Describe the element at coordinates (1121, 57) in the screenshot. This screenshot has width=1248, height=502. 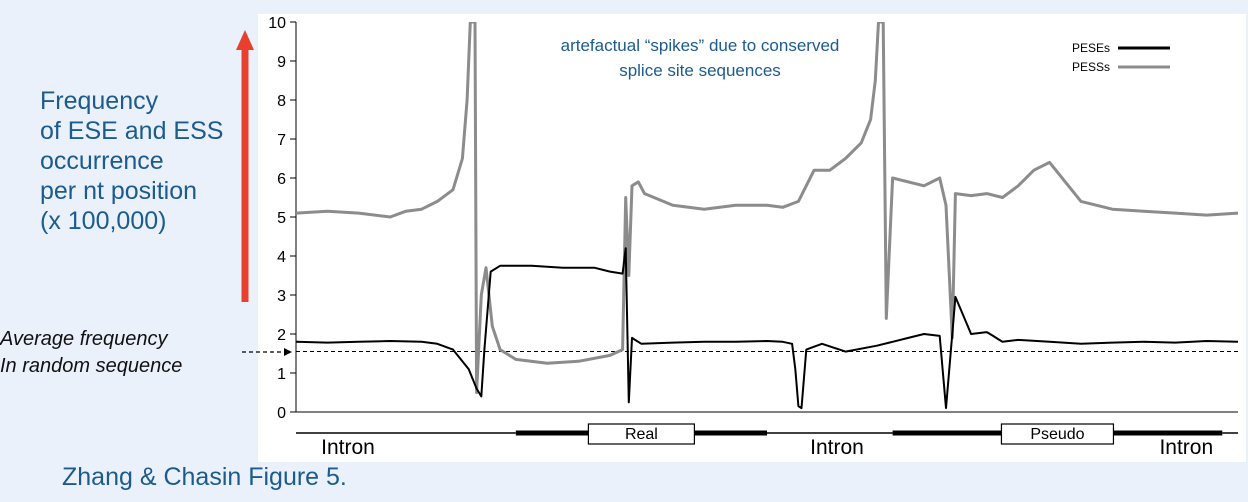
I see `legend: PESEs PESSs` at that location.